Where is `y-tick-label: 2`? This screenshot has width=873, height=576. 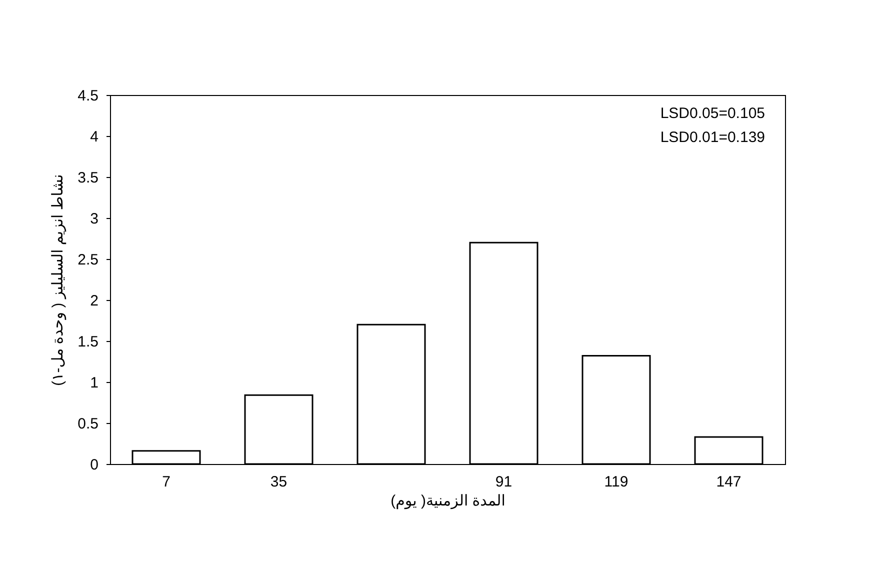 y-tick-label: 2 is located at coordinates (94, 301).